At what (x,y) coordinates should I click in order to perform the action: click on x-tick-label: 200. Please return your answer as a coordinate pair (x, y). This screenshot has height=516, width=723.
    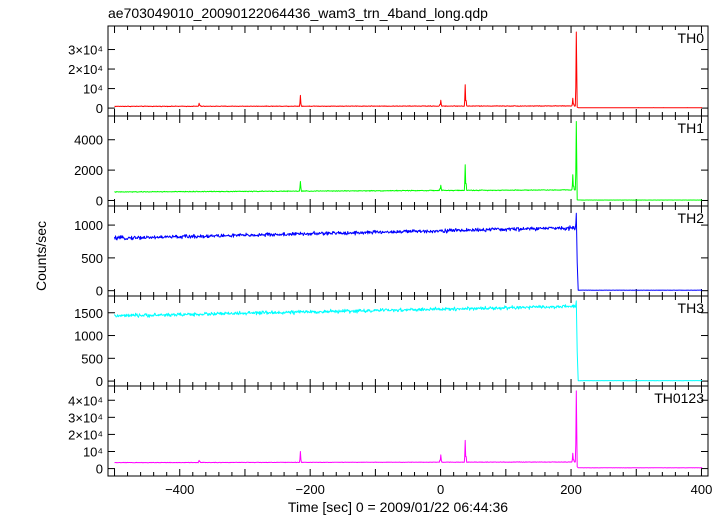
    Looking at the image, I should click on (571, 489).